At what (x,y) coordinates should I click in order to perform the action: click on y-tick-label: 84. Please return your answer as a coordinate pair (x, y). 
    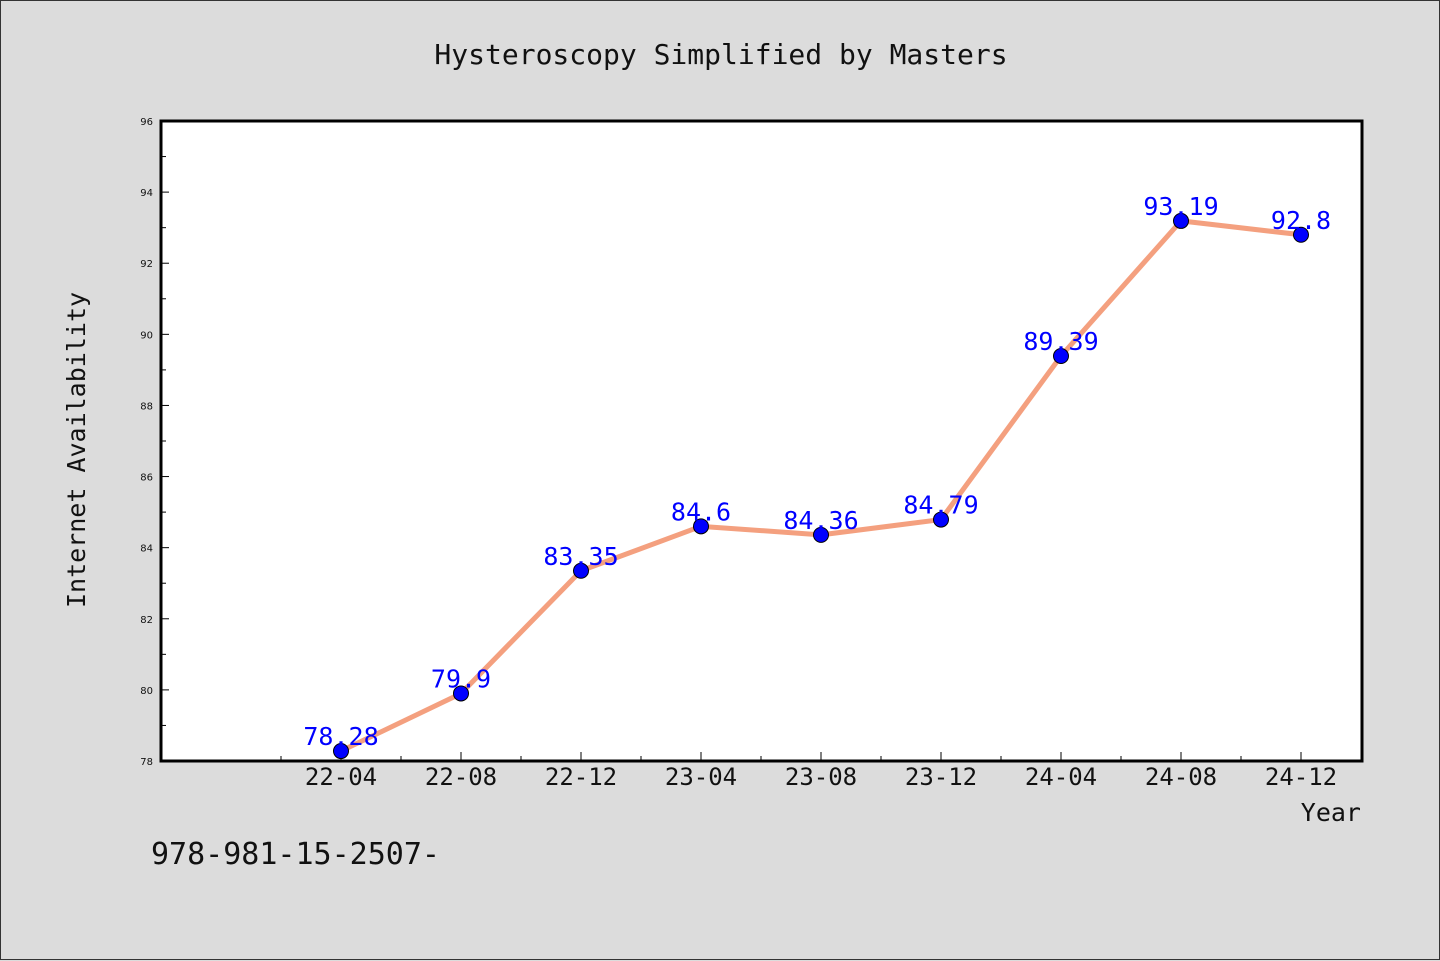
    Looking at the image, I should click on (146, 549).